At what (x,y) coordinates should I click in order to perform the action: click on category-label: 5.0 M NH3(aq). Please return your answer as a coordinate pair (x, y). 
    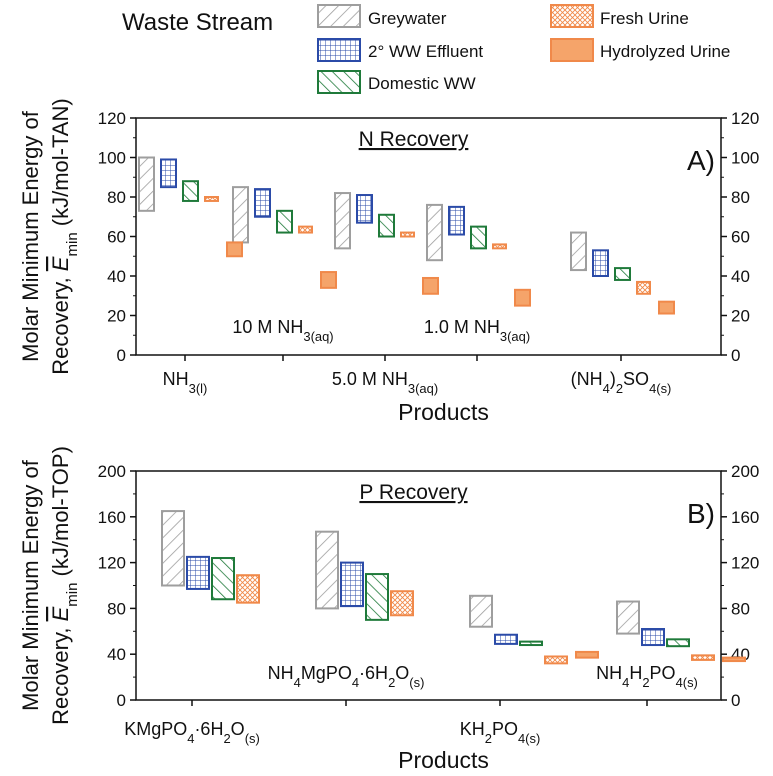
    Looking at the image, I should click on (385, 382).